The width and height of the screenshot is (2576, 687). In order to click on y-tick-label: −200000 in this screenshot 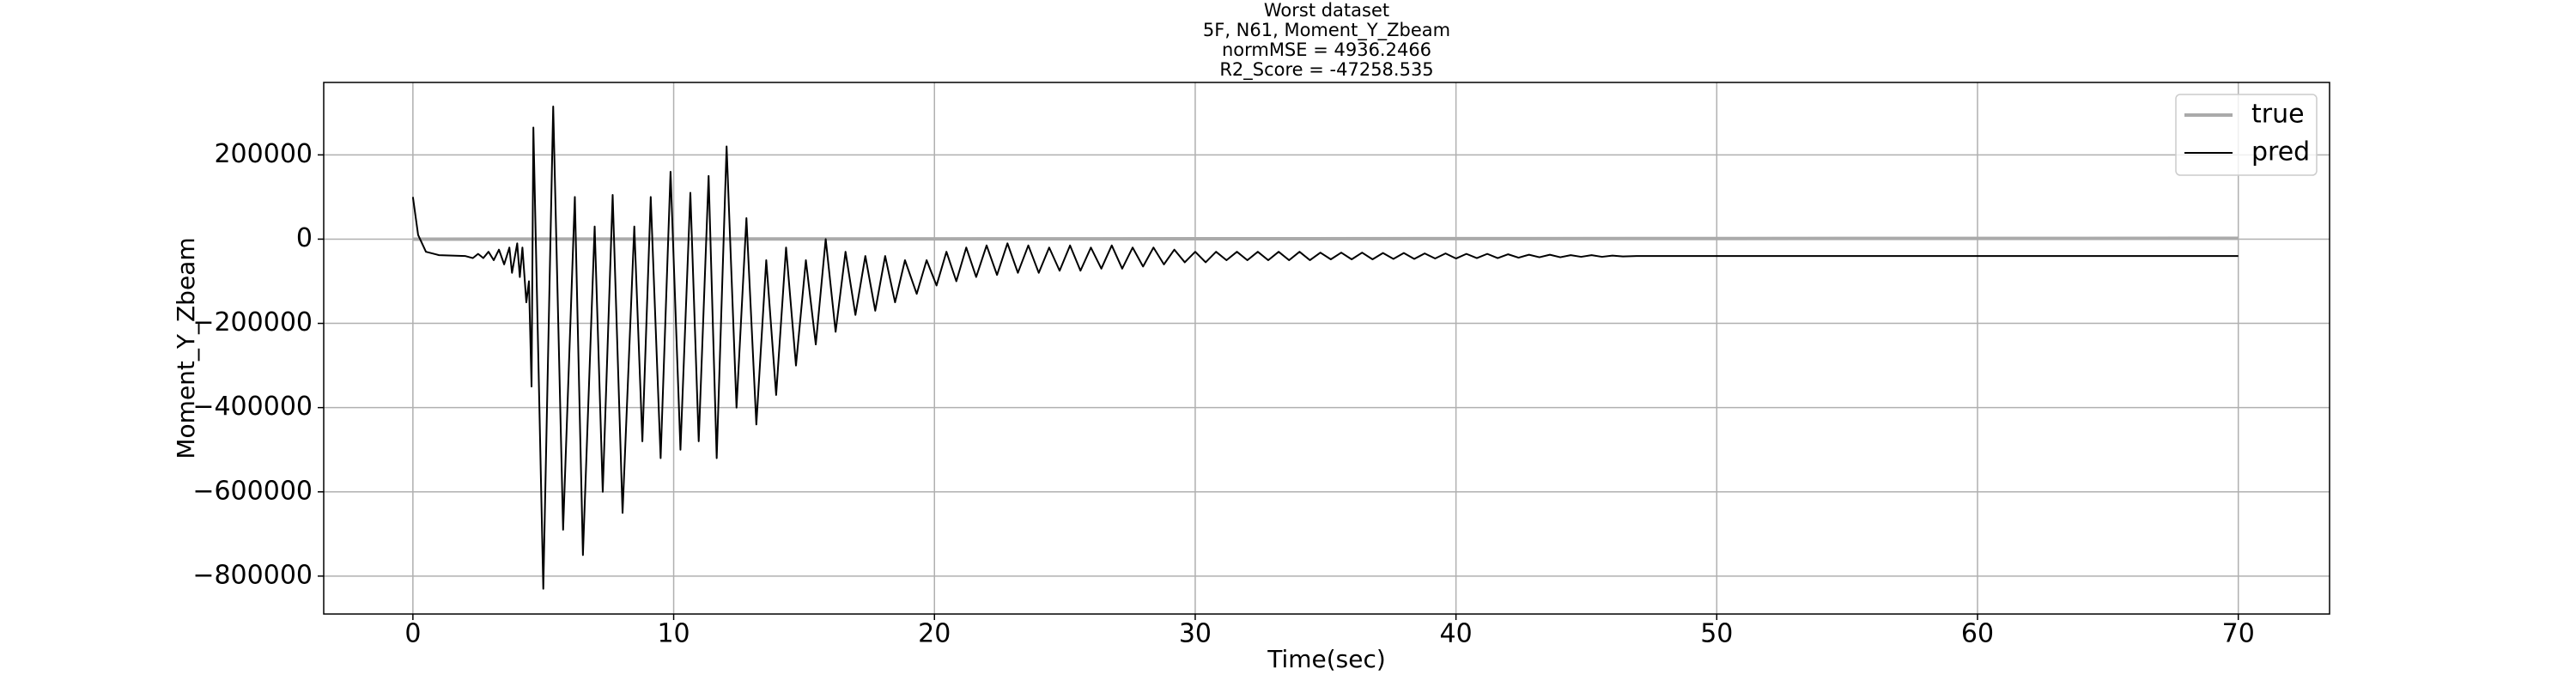, I will do `click(252, 322)`.